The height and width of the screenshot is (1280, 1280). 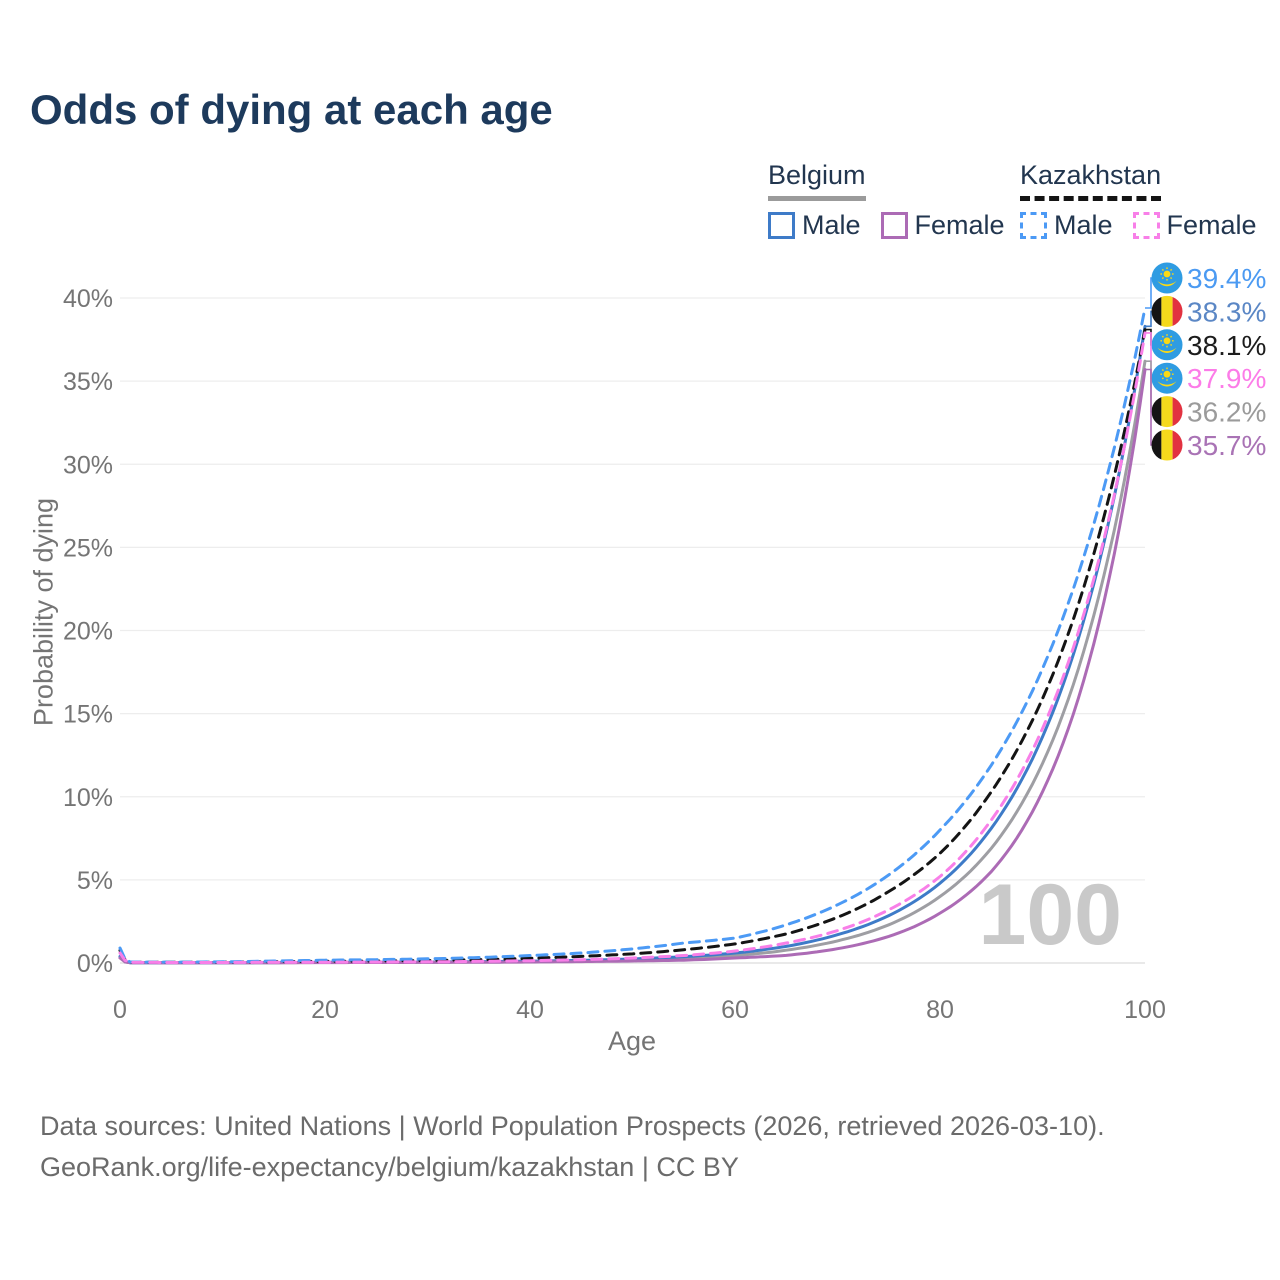 What do you see at coordinates (1050, 915) in the screenshot?
I see `age-counter-watermark: 100` at bounding box center [1050, 915].